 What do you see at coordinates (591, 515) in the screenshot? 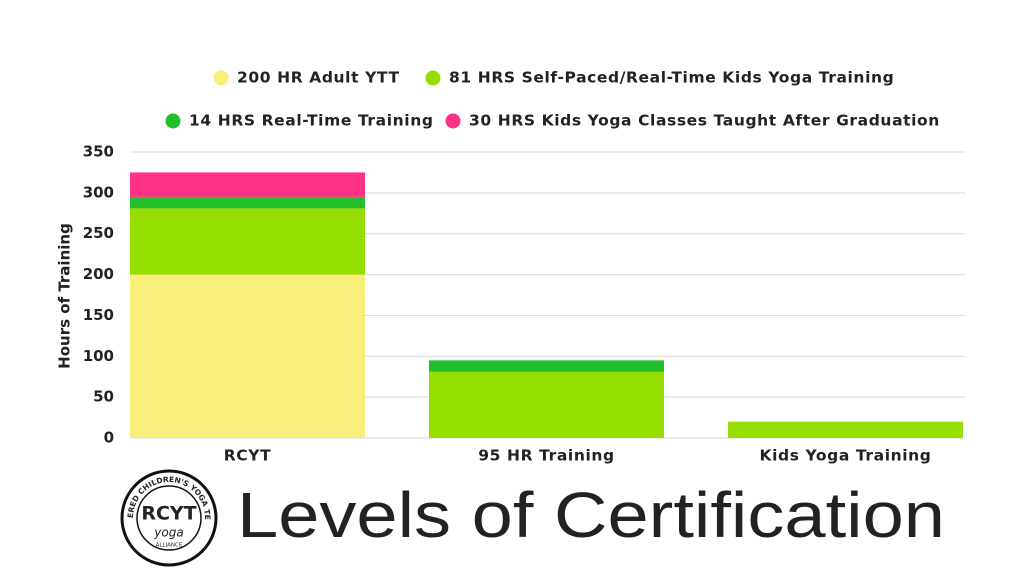
I see `chart-title: Levels of Certification` at bounding box center [591, 515].